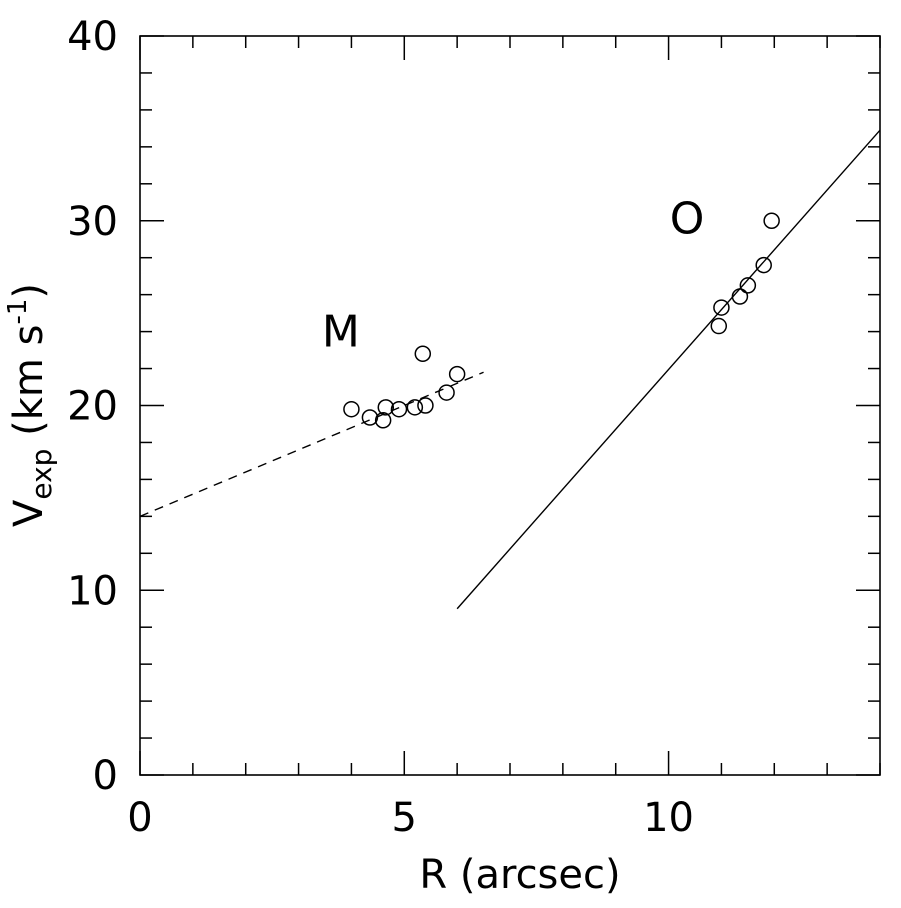 The height and width of the screenshot is (908, 901). Describe the element at coordinates (29, 513) in the screenshot. I see `y-axis-label-main: V` at that location.